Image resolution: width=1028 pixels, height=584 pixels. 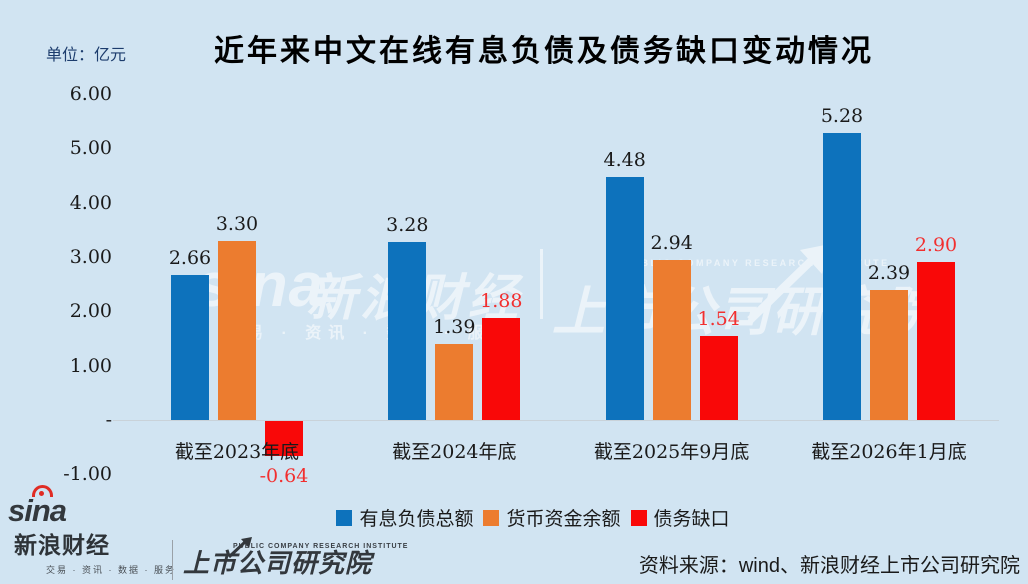 What do you see at coordinates (90, 257) in the screenshot?
I see `y-axis-tick: 3.00` at bounding box center [90, 257].